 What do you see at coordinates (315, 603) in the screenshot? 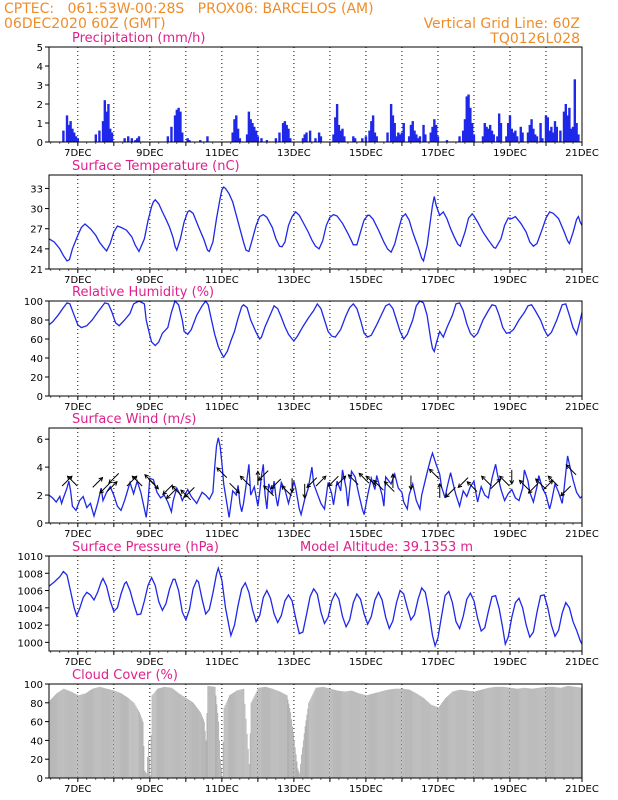
I see `pressure-frame` at bounding box center [315, 603].